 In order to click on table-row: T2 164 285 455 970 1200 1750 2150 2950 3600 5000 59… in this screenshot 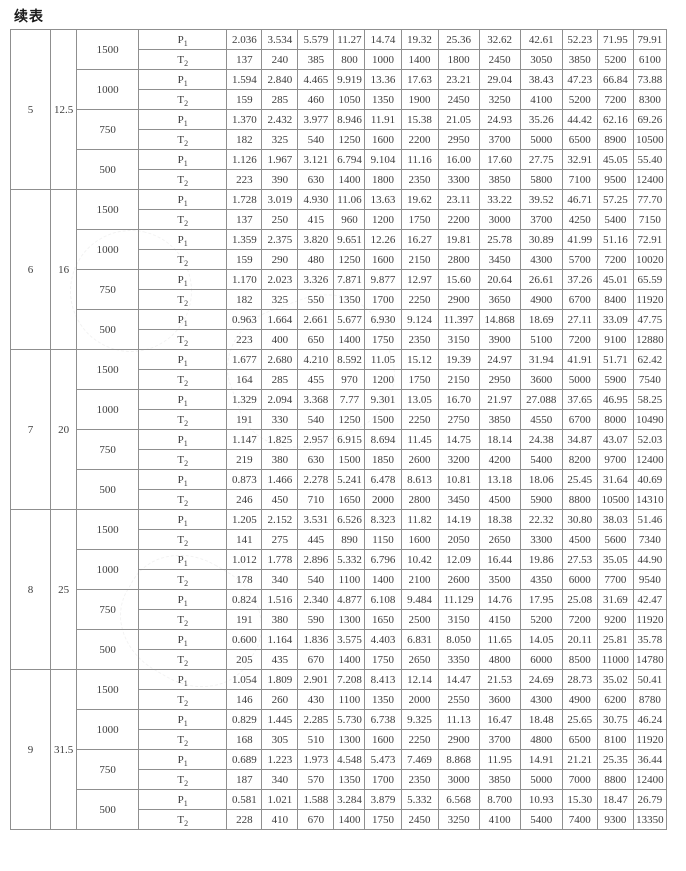, I will do `click(339, 379)`.